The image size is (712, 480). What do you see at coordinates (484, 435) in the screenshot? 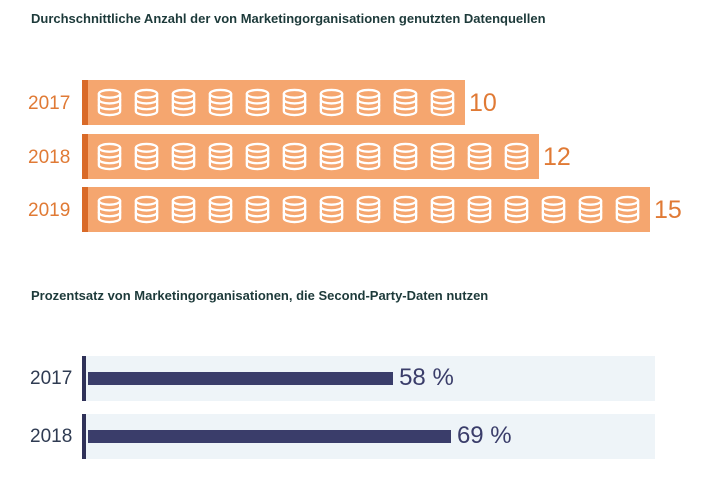
I see `value-label: 69 %` at bounding box center [484, 435].